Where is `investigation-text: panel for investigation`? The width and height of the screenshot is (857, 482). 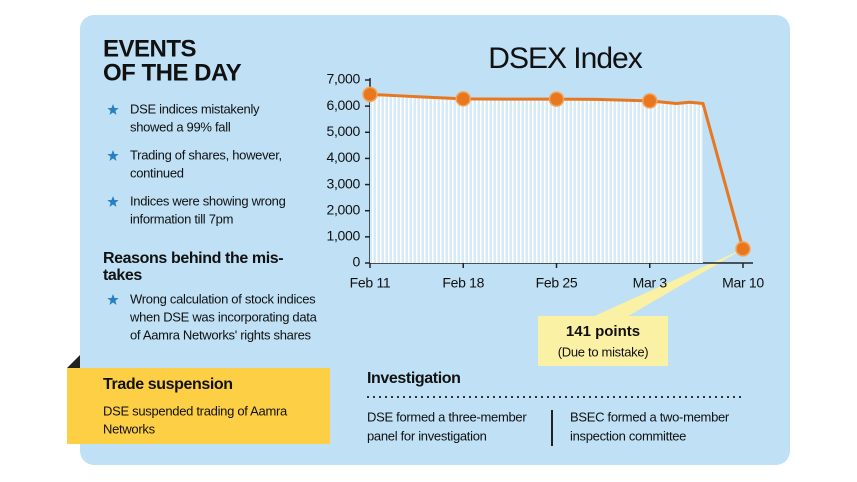 investigation-text: panel for investigation is located at coordinates (427, 435).